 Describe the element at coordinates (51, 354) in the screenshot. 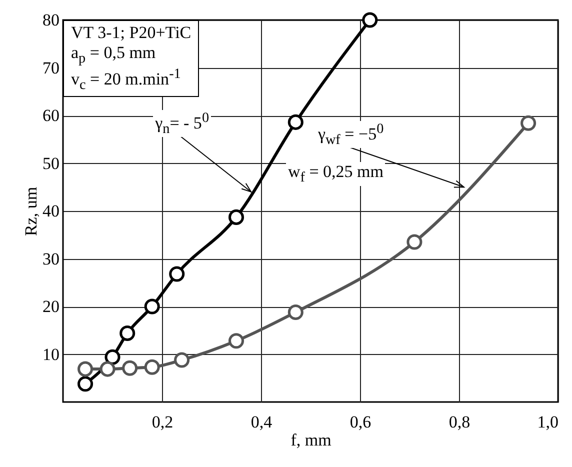

I see `y-tick-label: 10` at that location.